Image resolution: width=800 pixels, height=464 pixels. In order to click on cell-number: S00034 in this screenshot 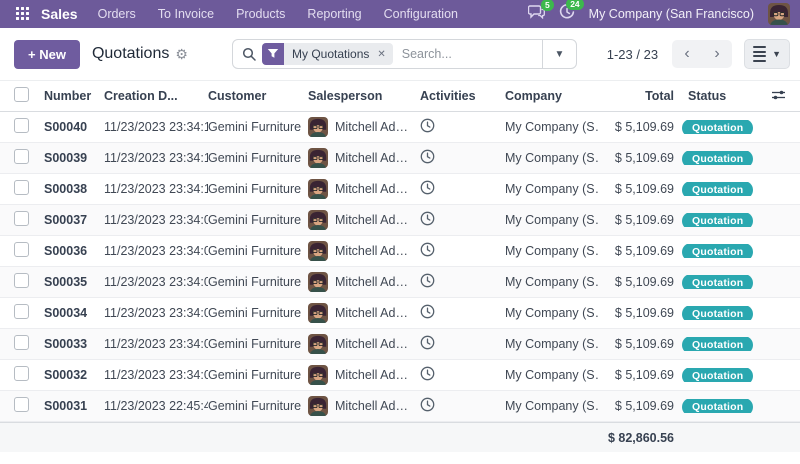, I will do `click(66, 313)`.